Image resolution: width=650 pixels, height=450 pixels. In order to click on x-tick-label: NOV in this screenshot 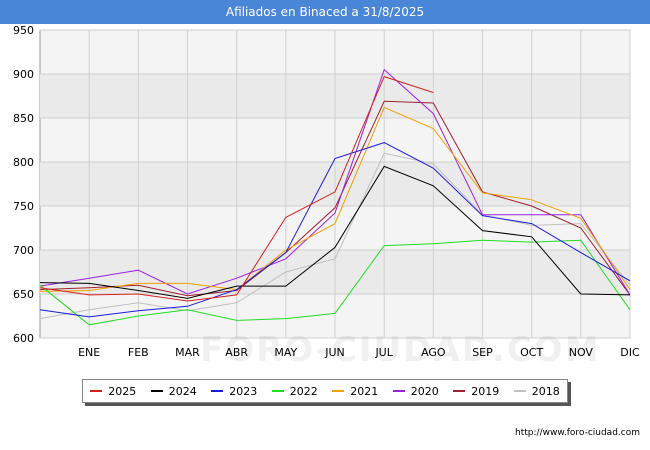, I will do `click(581, 352)`.